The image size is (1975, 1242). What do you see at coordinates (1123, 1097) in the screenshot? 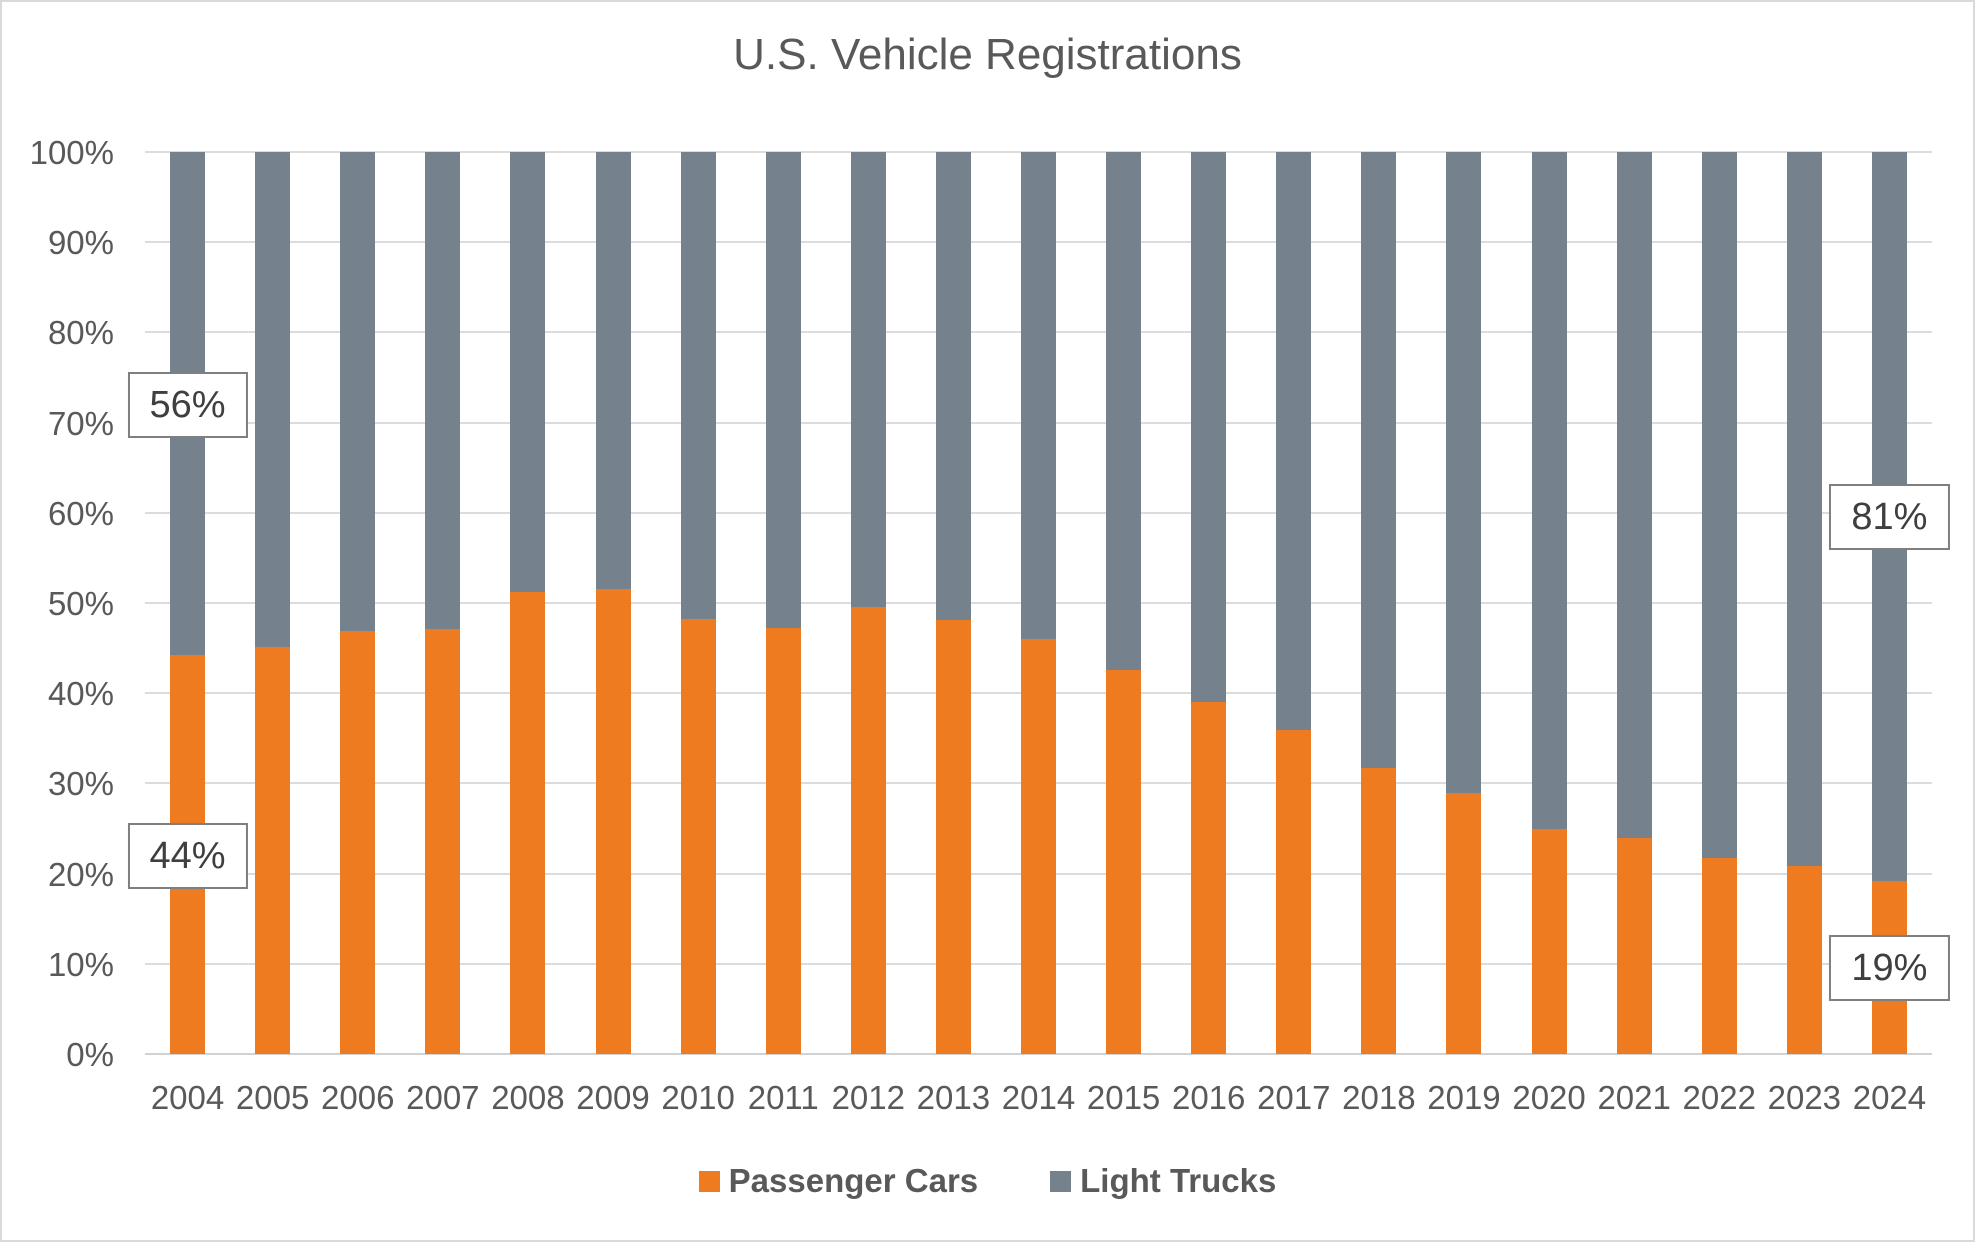
I see `x-axis-tick-label-2015: 2015` at bounding box center [1123, 1097].